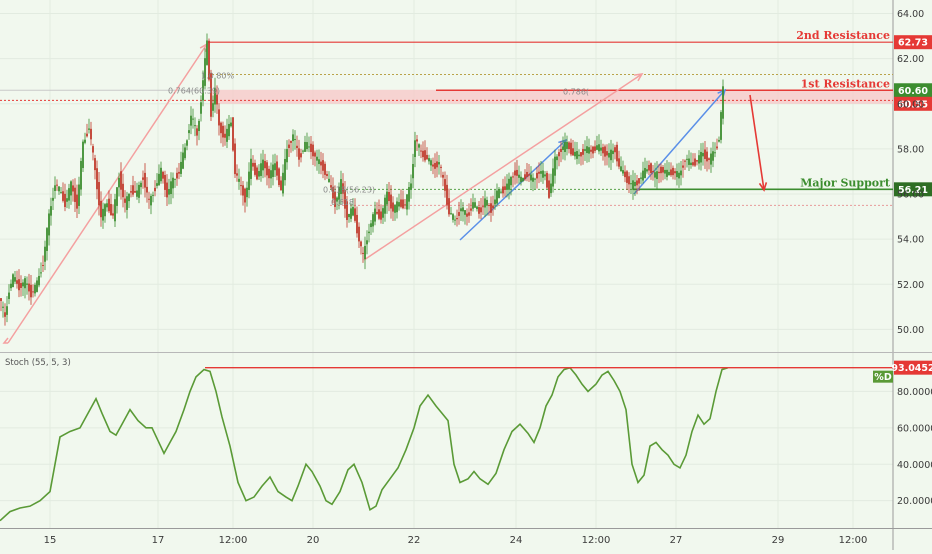  I want to click on time-tick-label: 24, so click(516, 540).